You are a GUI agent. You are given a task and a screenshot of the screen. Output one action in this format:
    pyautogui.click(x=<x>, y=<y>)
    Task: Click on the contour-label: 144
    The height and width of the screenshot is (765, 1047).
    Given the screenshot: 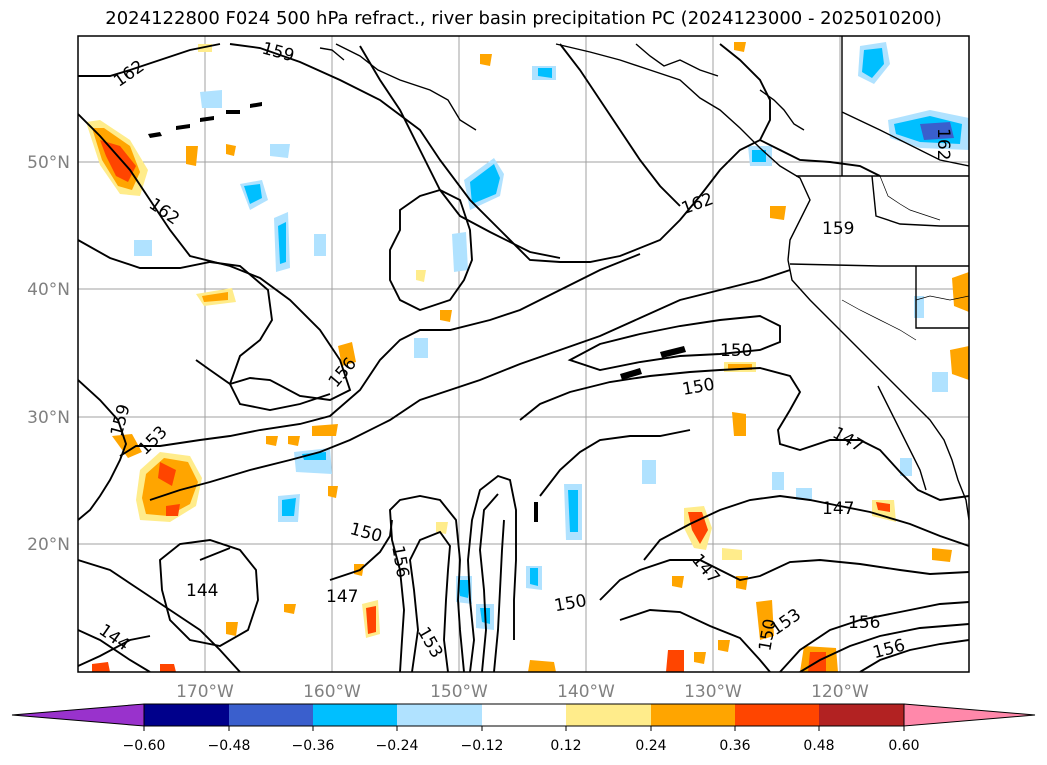 What is the action you would take?
    pyautogui.click(x=202, y=591)
    